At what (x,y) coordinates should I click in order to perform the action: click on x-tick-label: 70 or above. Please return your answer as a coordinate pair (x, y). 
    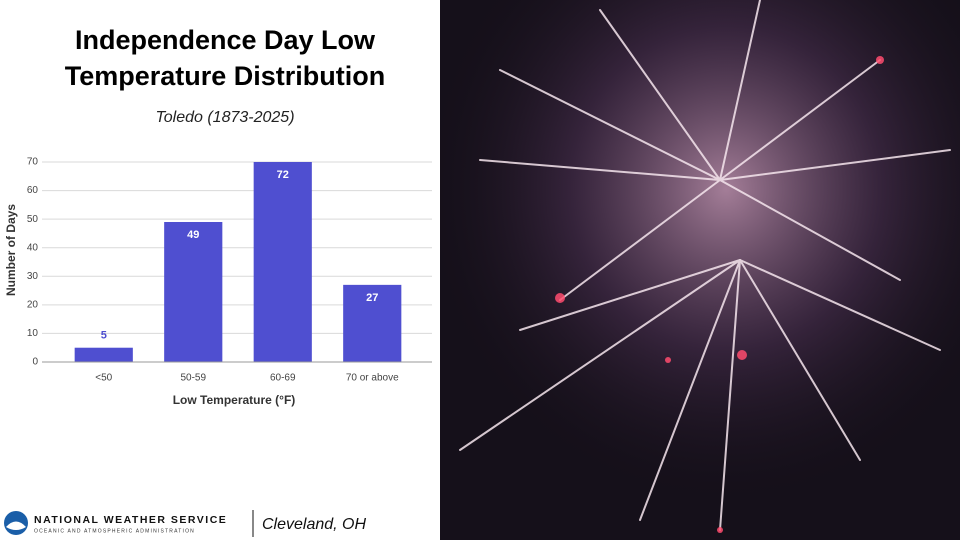
    Looking at the image, I should click on (372, 378).